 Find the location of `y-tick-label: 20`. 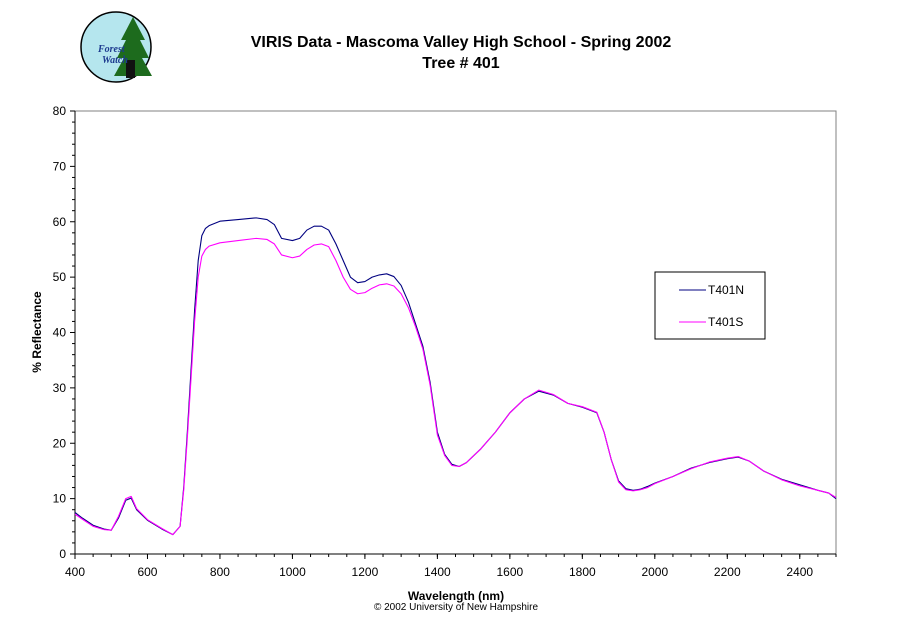

y-tick-label: 20 is located at coordinates (60, 443).